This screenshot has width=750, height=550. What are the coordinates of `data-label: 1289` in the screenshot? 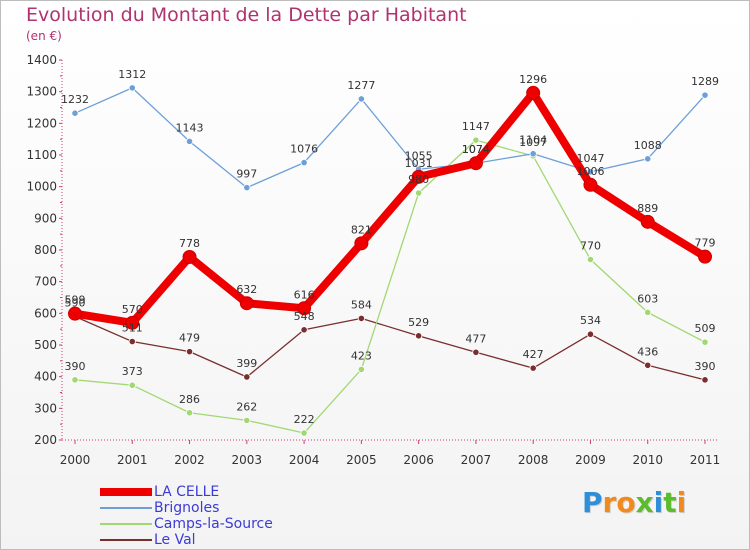 It's located at (705, 81).